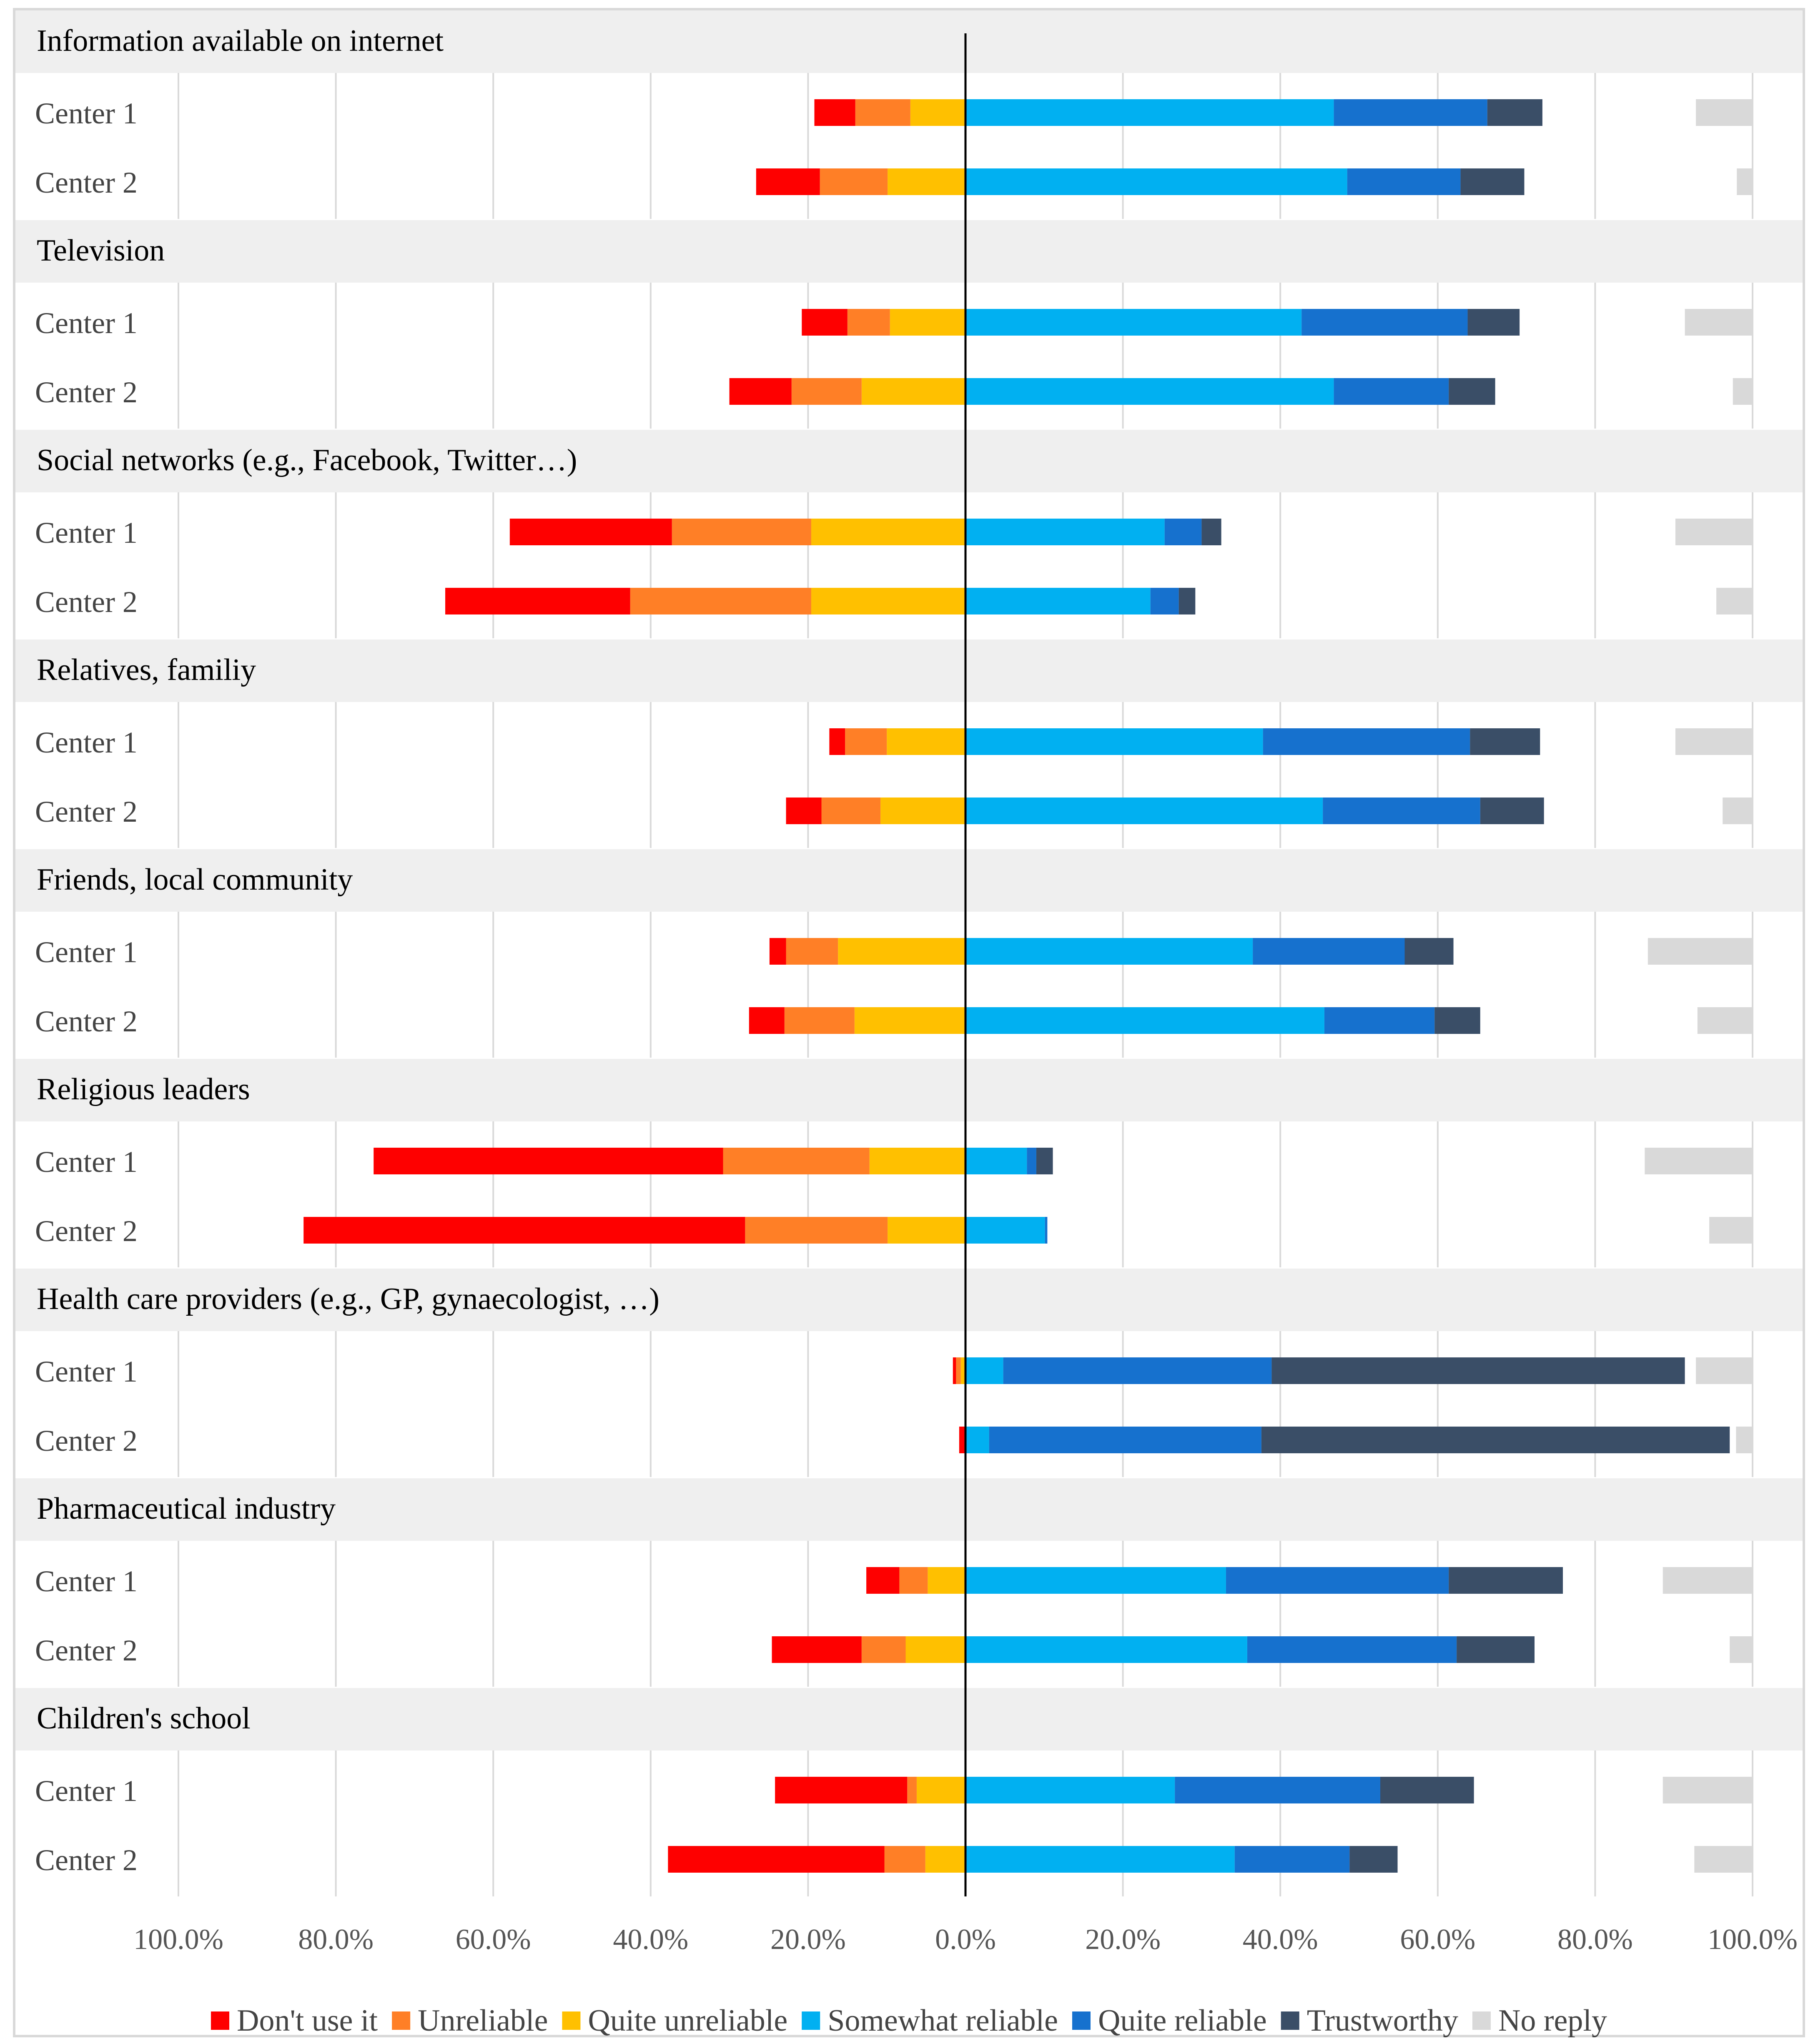 Image resolution: width=1818 pixels, height=2044 pixels. Describe the element at coordinates (1182, 2021) in the screenshot. I see `legend-label: Quite reliable` at that location.